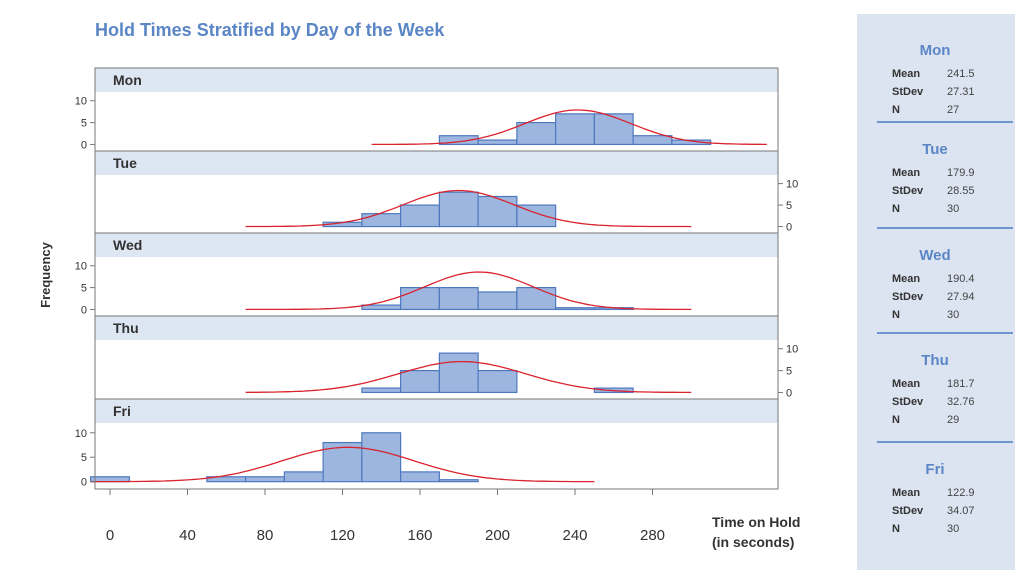 The image size is (1024, 580). I want to click on ytick-label-thu-10: 10, so click(792, 350).